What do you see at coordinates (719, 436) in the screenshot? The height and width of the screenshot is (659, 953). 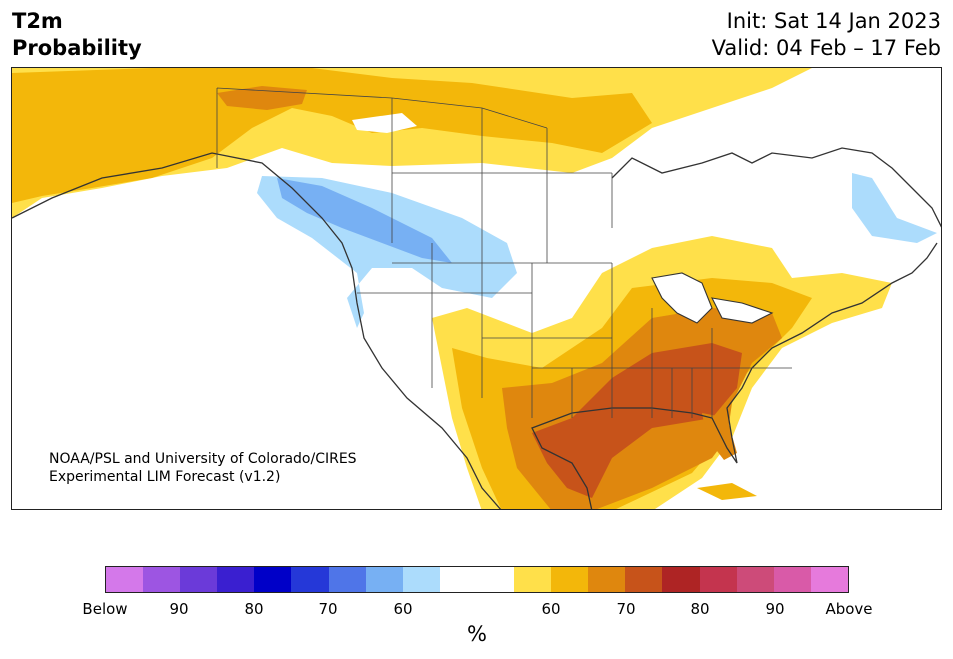 I see `hot-region-florida` at bounding box center [719, 436].